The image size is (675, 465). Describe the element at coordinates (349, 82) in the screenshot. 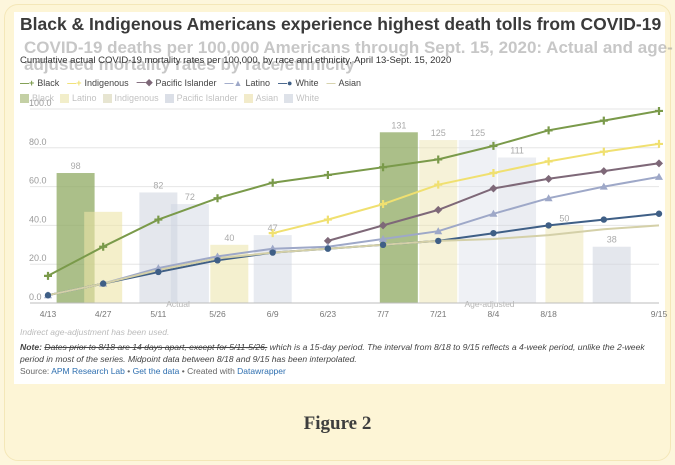

I see `legend-label: Asian` at that location.